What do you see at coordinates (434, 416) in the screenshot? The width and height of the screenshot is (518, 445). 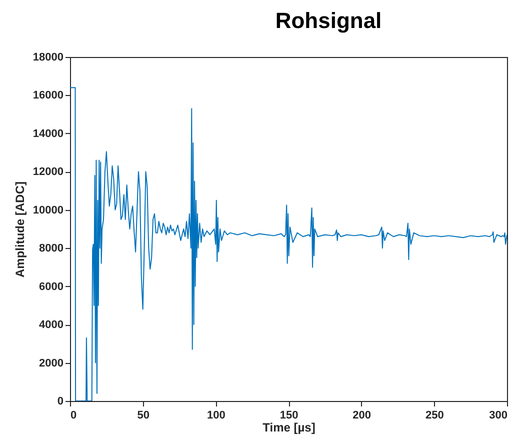 I see `x-tick-label: 250` at bounding box center [434, 416].